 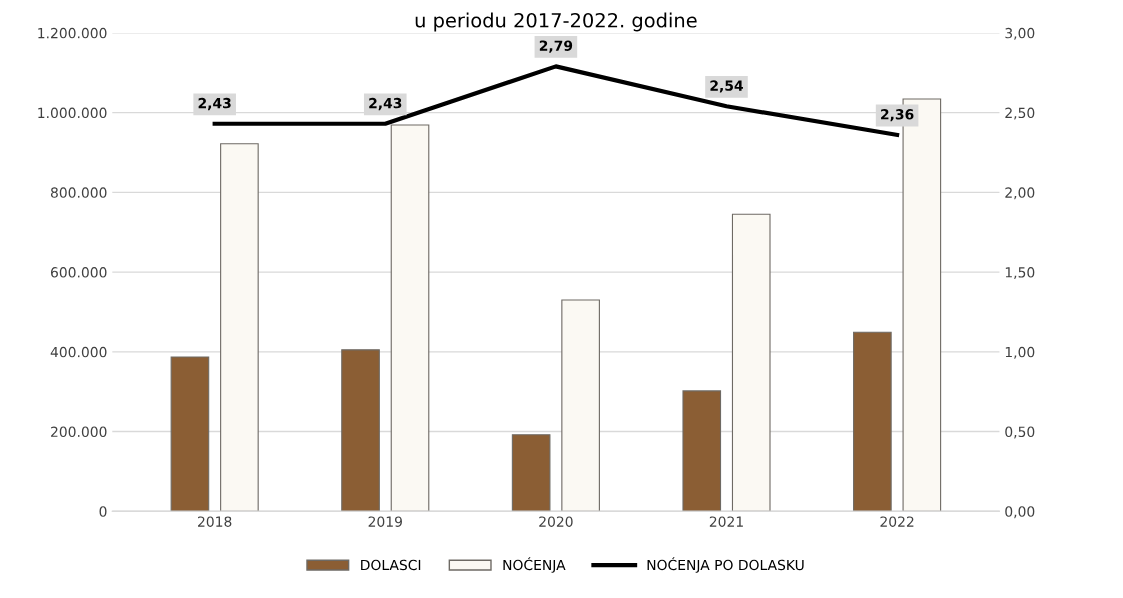 What do you see at coordinates (72, 113) in the screenshot?
I see `y-tick-label: 1.000.000` at bounding box center [72, 113].